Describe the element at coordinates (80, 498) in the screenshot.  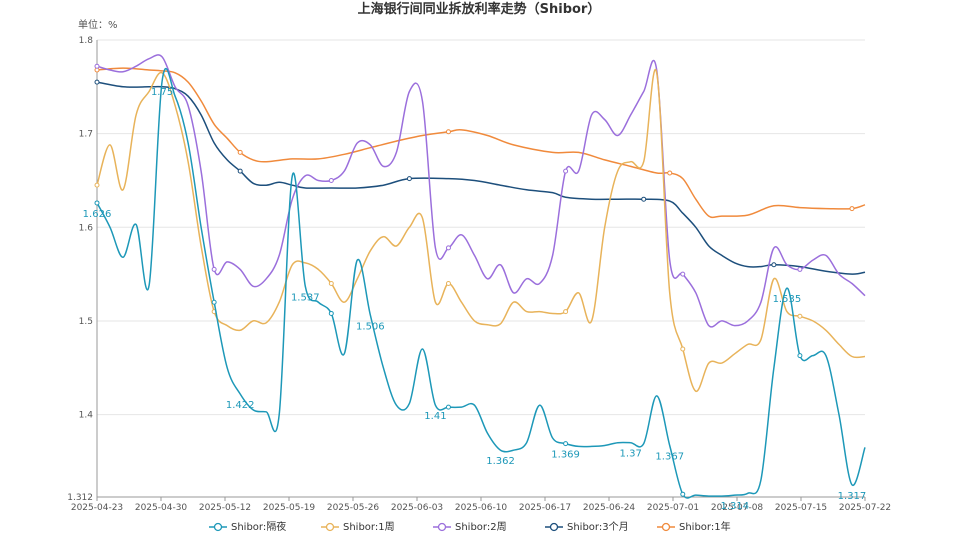
I see `y-tick-label: 1.312` at that location.